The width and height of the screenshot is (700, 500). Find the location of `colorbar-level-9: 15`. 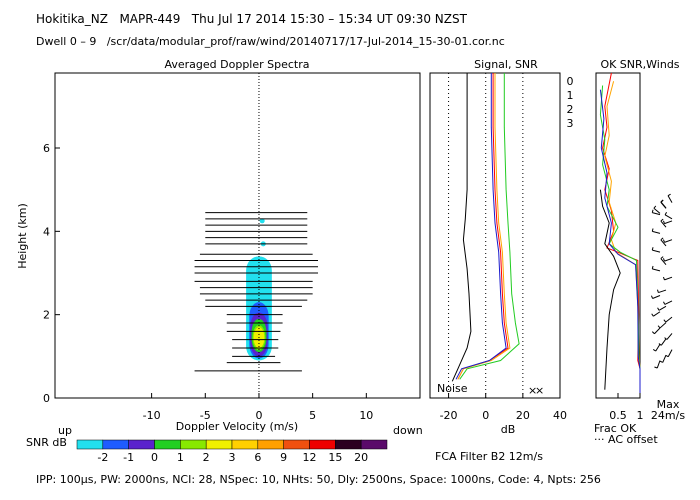

colorbar-level-9: 15 is located at coordinates (335, 457).